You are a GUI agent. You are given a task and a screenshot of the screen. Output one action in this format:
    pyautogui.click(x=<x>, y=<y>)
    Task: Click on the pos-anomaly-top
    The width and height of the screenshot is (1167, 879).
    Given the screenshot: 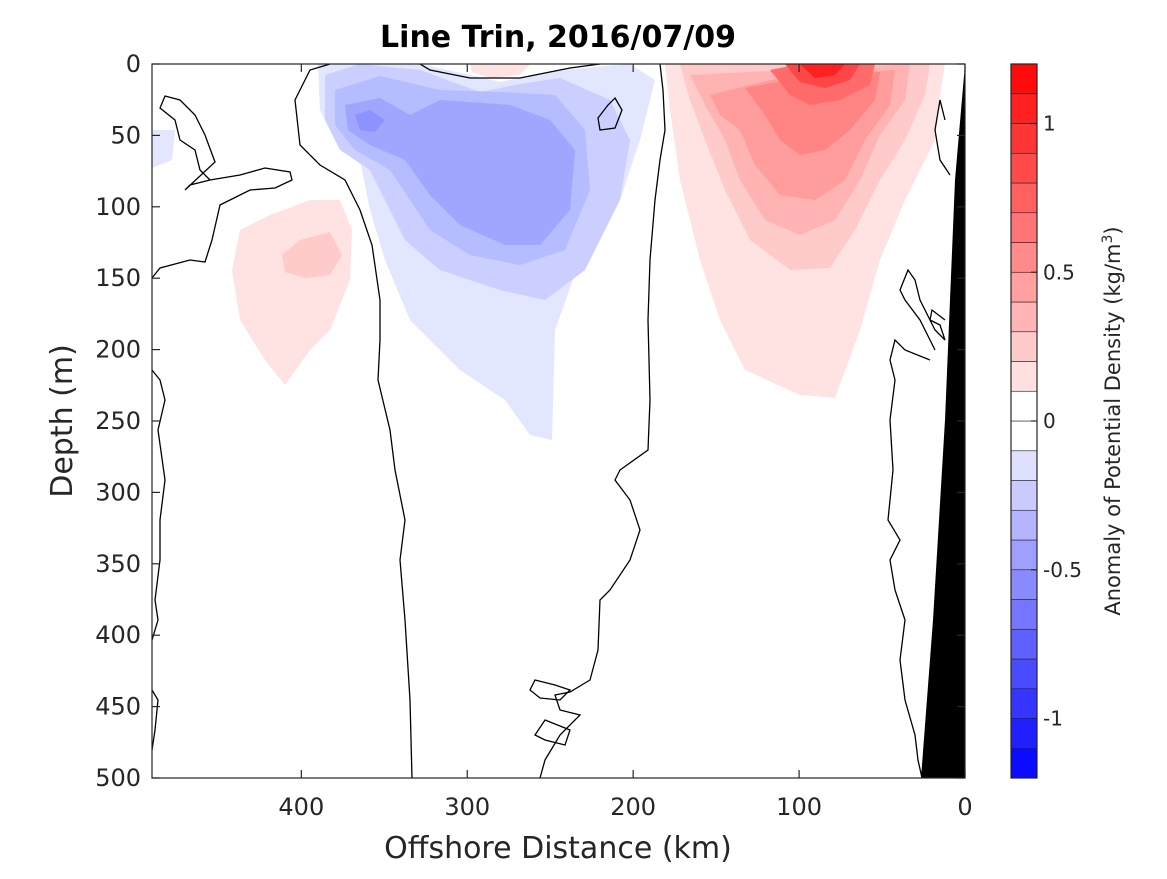 What is the action you would take?
    pyautogui.click(x=500, y=71)
    